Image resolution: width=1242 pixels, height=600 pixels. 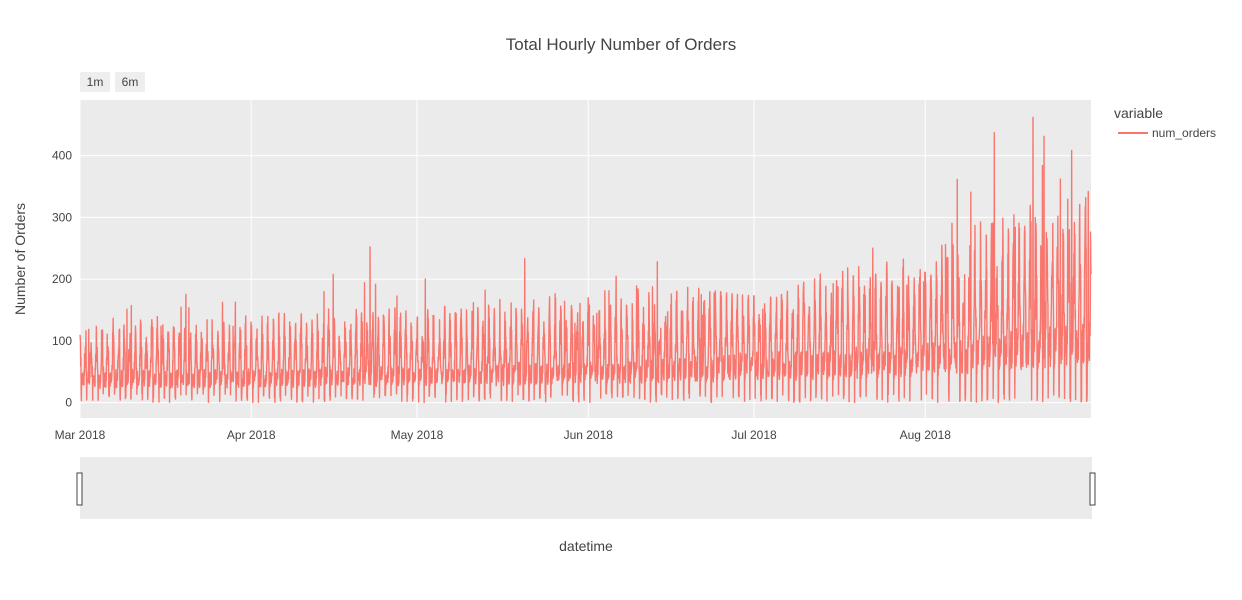 What do you see at coordinates (586, 546) in the screenshot?
I see `x-axis-title: datetime` at bounding box center [586, 546].